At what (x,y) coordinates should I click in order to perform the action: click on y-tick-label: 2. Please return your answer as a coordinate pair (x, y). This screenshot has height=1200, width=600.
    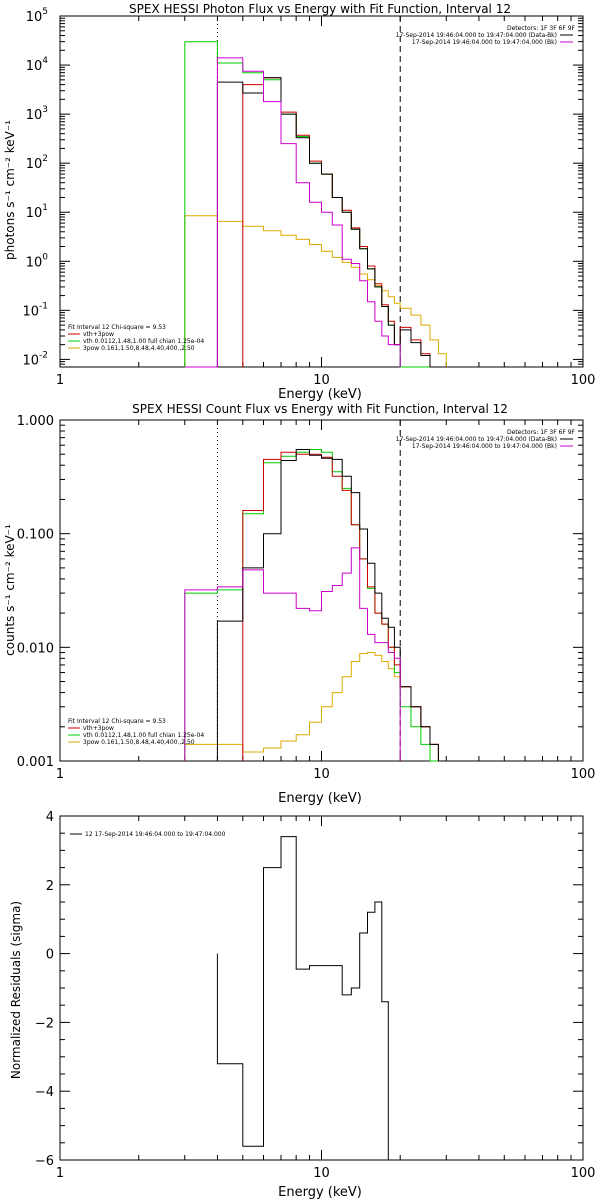
    Looking at the image, I should click on (50, 886).